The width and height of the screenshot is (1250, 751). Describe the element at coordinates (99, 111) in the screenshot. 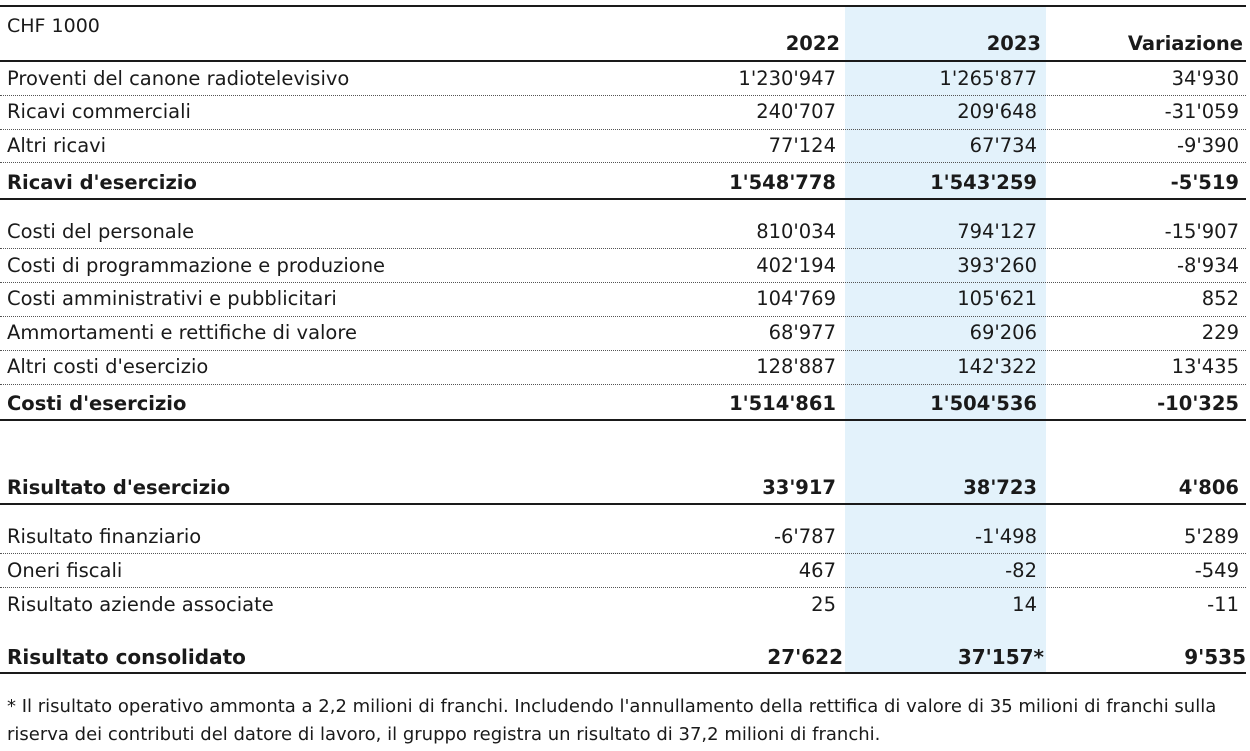

I see `row-label: Ricavi commerciali` at that location.